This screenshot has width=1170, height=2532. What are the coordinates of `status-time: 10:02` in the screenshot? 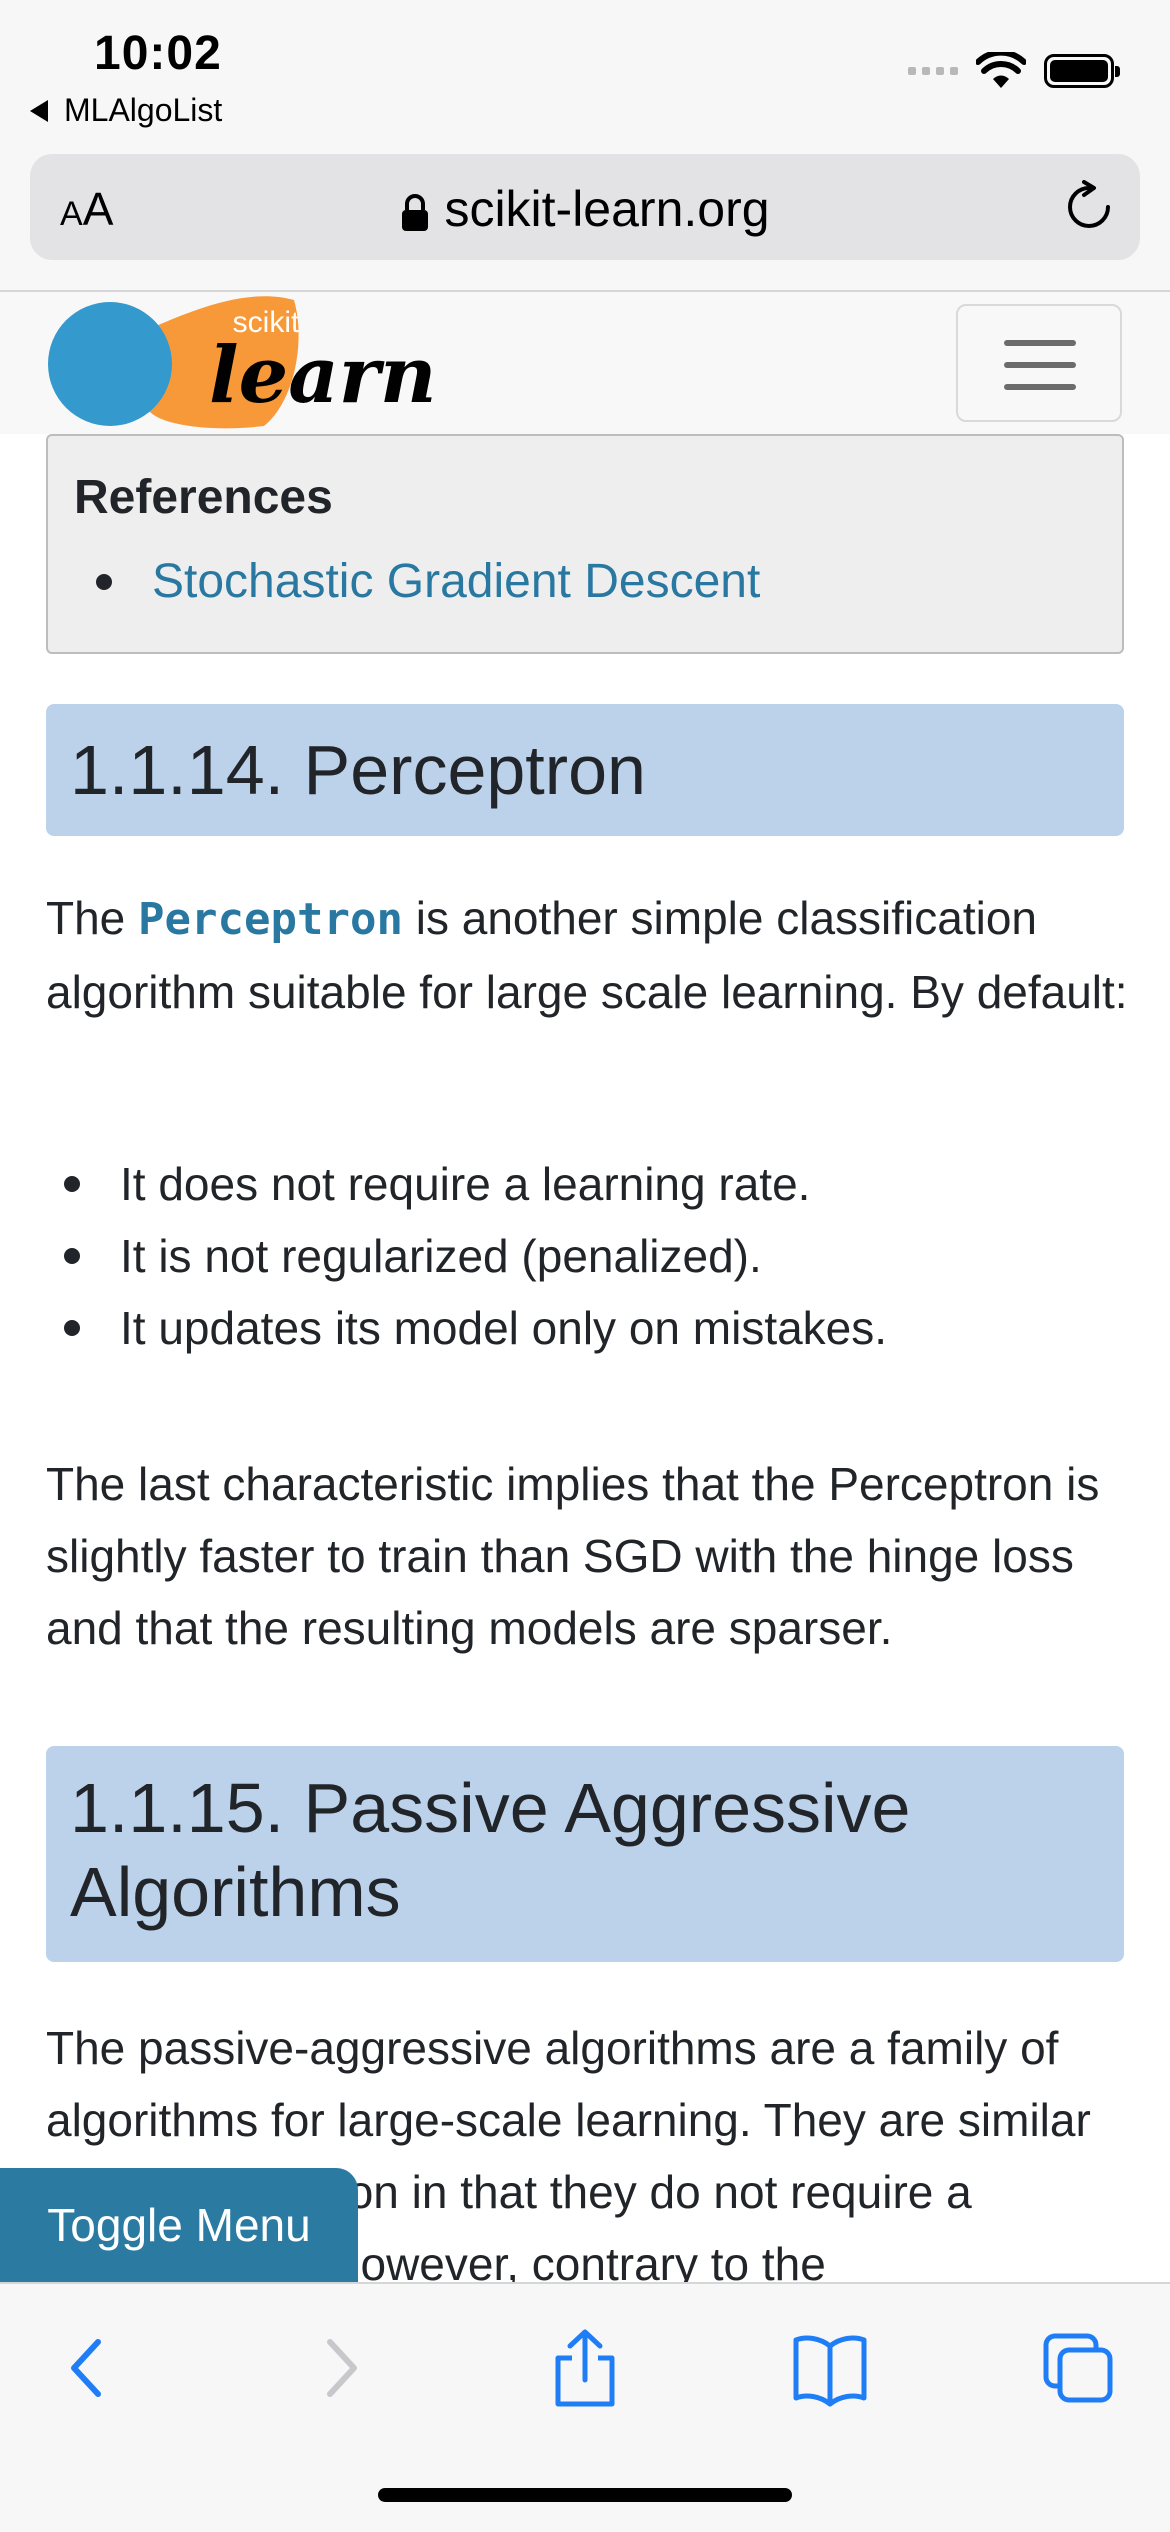 It's located at (158, 53).